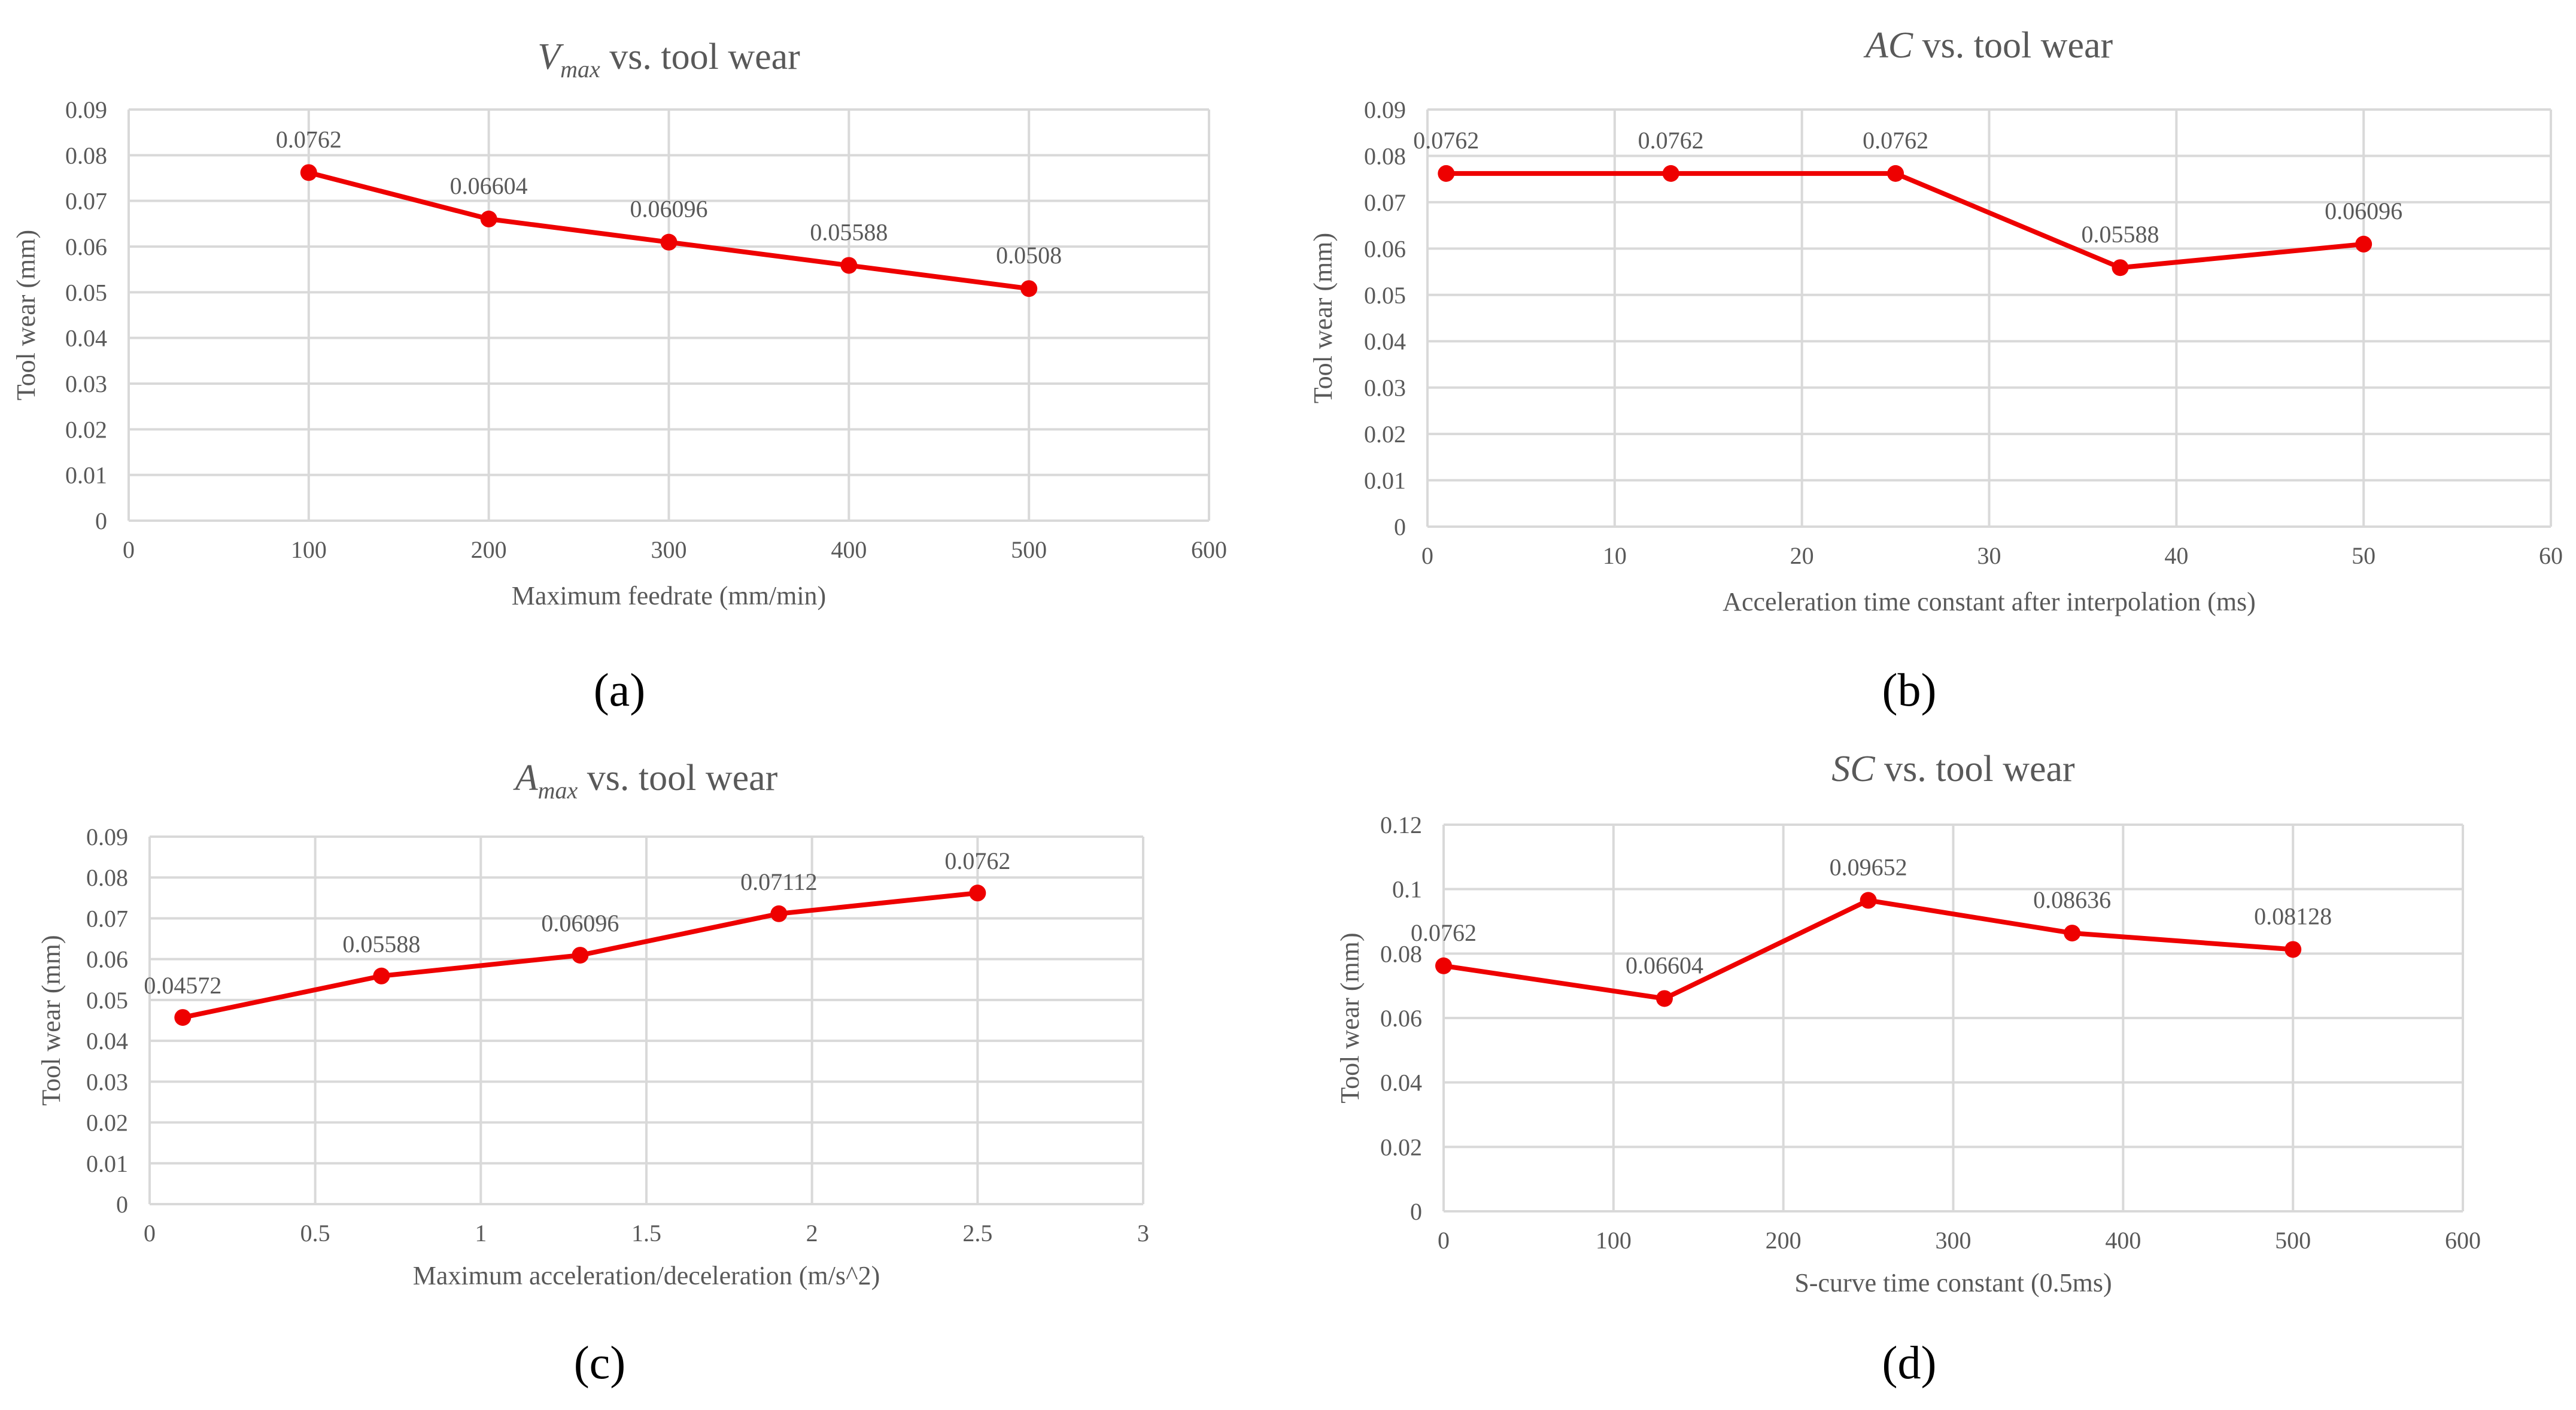  What do you see at coordinates (182, 986) in the screenshot?
I see `chart3-data-label: 0.04572` at bounding box center [182, 986].